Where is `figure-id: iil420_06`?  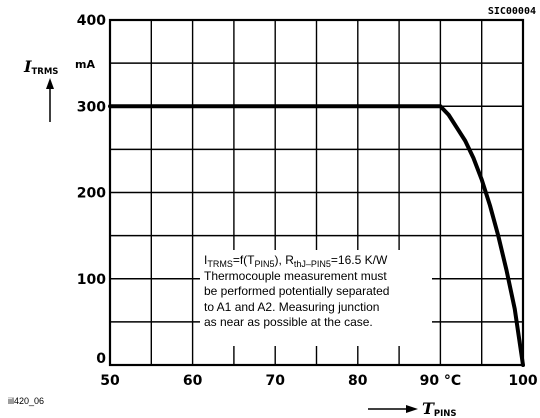
figure-id: iil420_06 is located at coordinates (26, 401).